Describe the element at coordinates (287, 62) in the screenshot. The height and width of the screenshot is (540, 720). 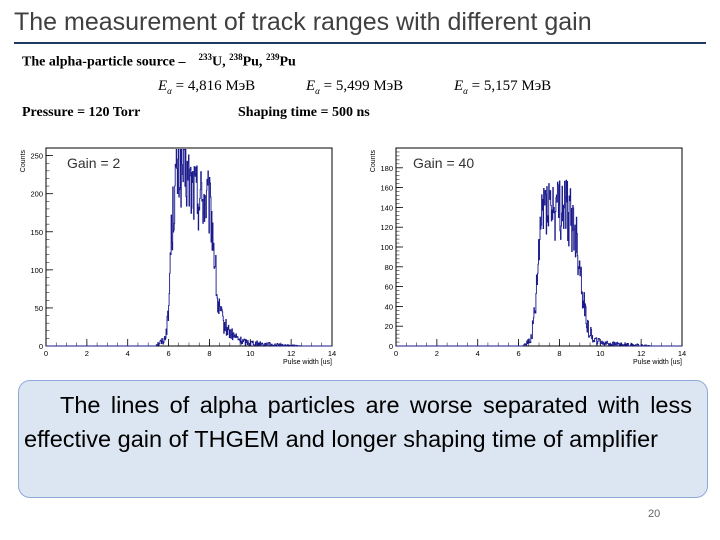
I see `isotope-symbol: Pu` at that location.